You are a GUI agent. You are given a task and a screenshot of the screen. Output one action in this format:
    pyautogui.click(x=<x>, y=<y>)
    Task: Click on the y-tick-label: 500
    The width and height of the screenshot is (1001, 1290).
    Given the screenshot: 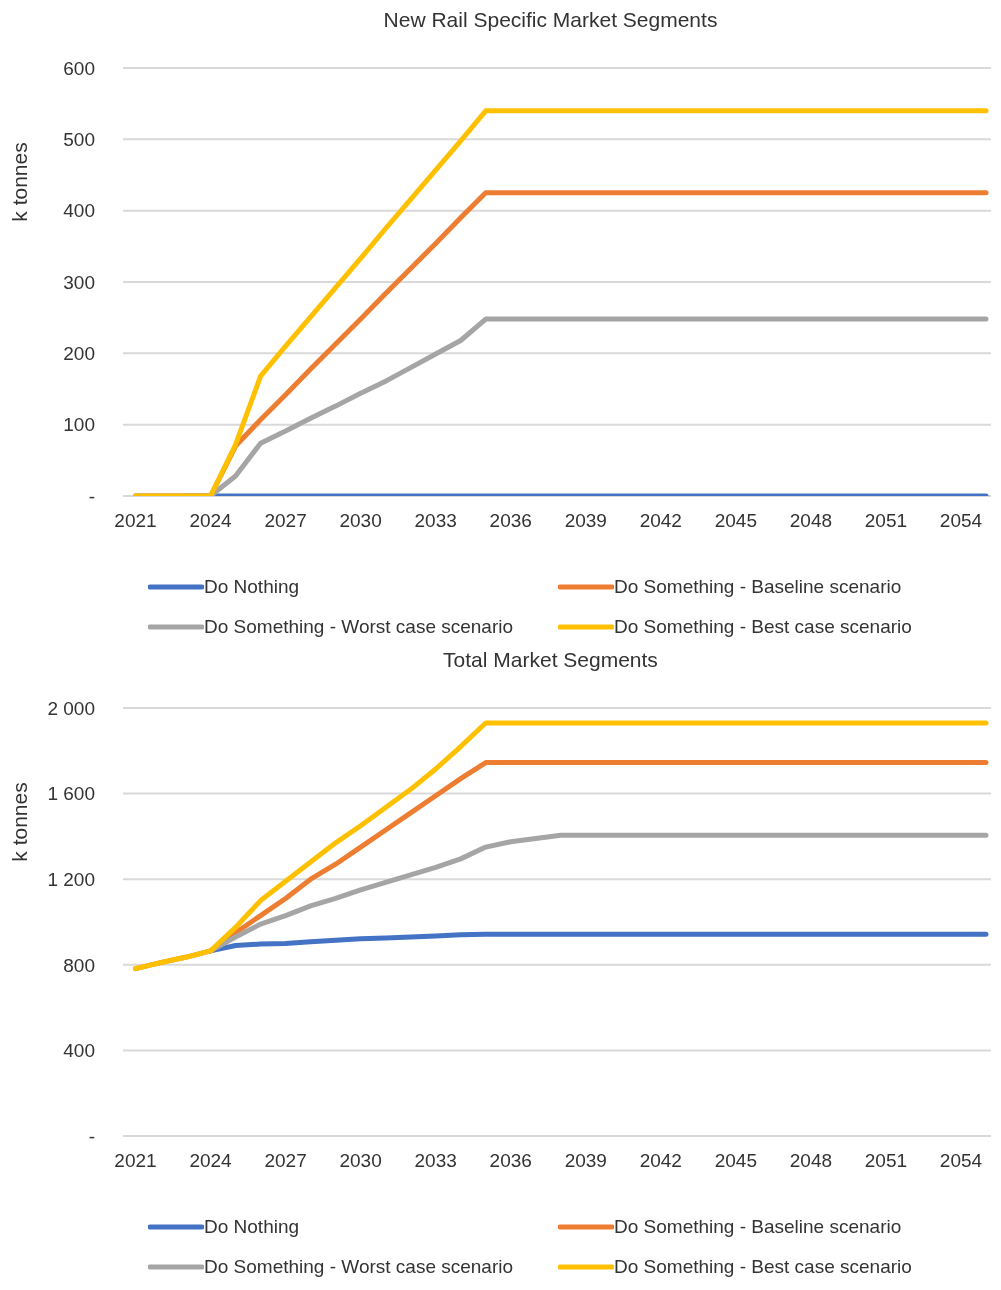 What is the action you would take?
    pyautogui.click(x=79, y=140)
    